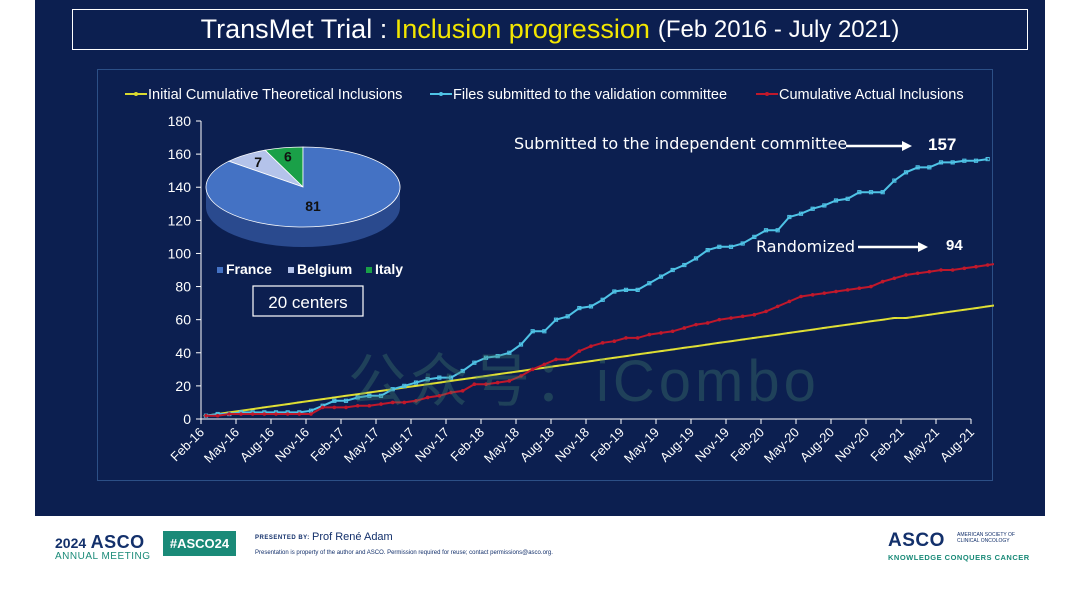 The height and width of the screenshot is (608, 1080). Describe the element at coordinates (712, 445) in the screenshot. I see `x-tick-label: Nov-19` at that location.